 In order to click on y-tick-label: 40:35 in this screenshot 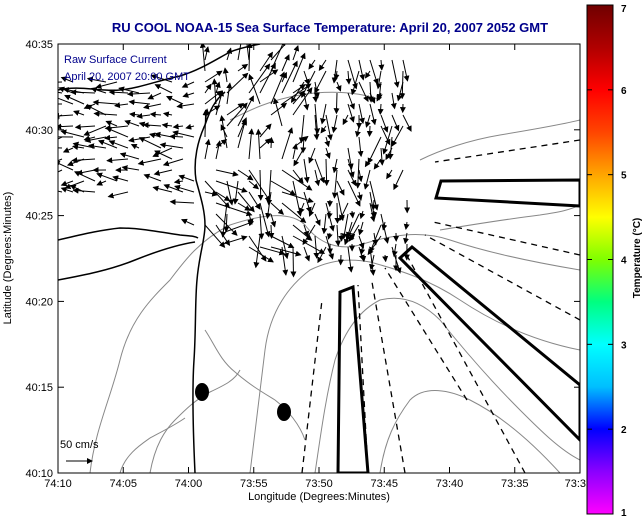, I will do `click(39, 45)`.